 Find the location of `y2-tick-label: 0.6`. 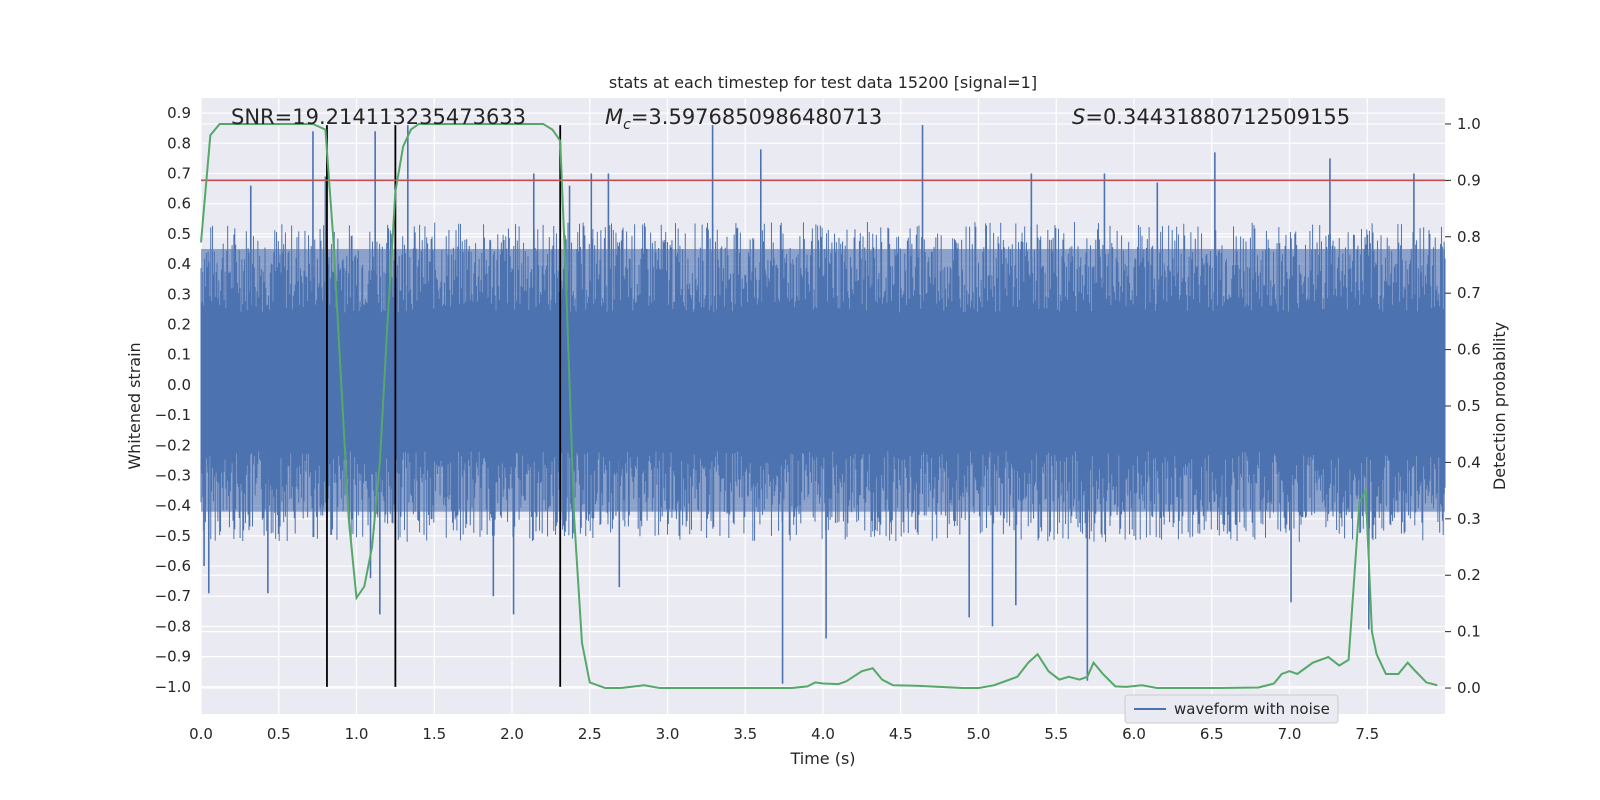

y2-tick-label: 0.6 is located at coordinates (1469, 350).